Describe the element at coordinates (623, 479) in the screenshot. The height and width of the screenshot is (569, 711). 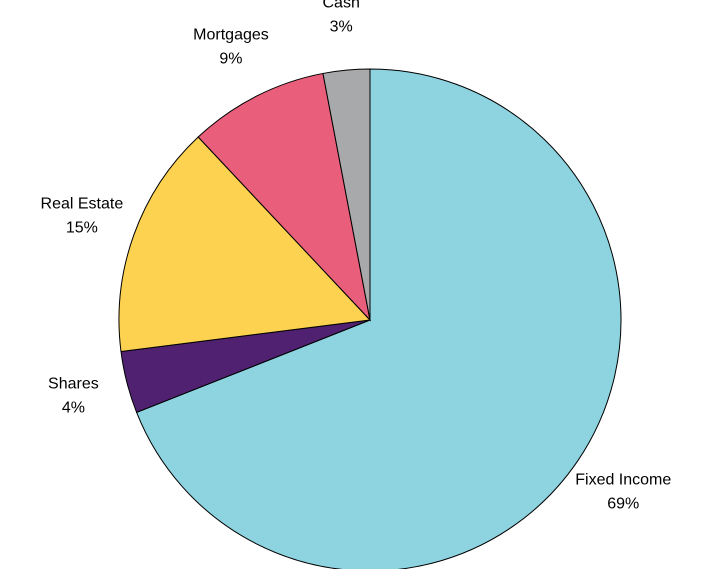
I see `slice-label: Fixed Income` at that location.